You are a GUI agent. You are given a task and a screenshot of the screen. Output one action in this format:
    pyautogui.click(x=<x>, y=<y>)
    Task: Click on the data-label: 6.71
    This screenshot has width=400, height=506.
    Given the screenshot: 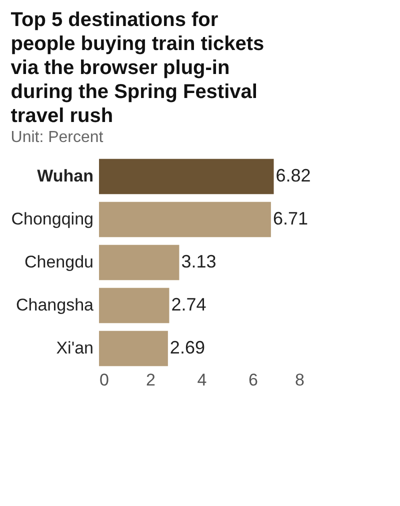 What is the action you would take?
    pyautogui.click(x=290, y=218)
    